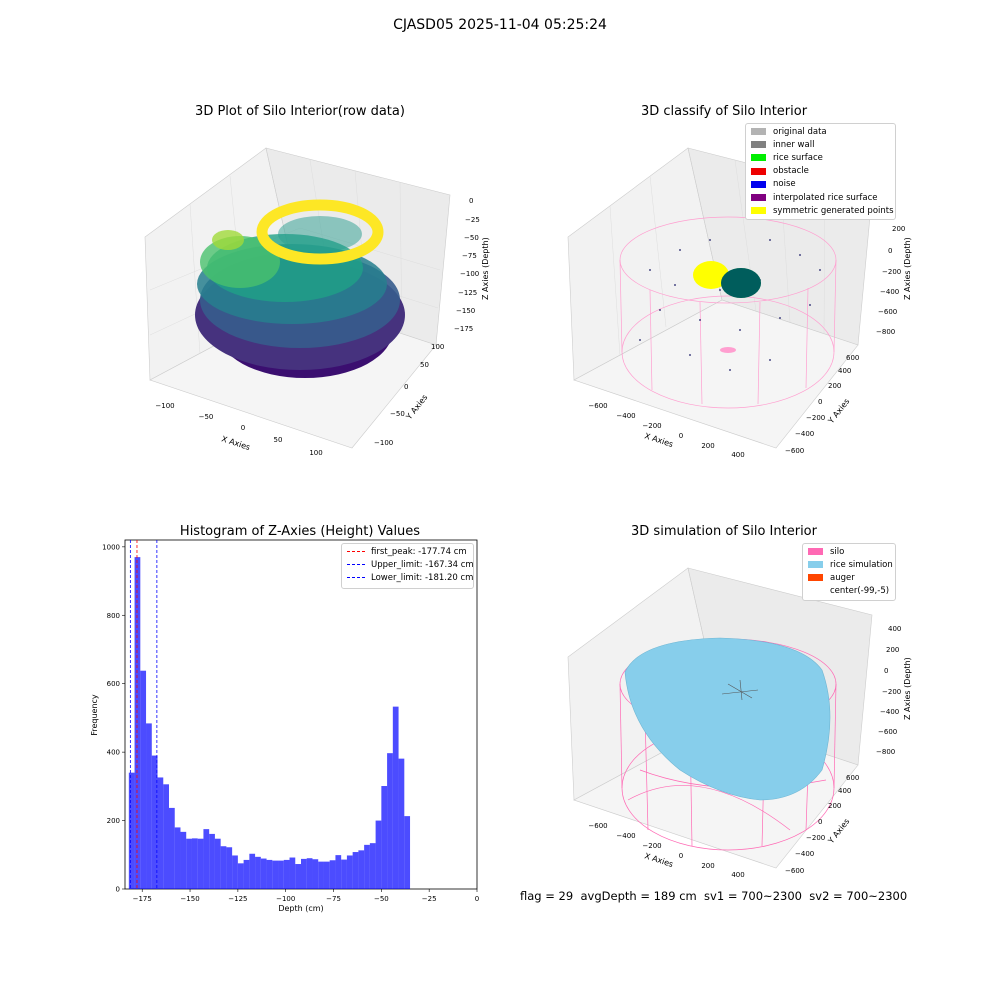  Describe the element at coordinates (815, 578) in the screenshot. I see `swatch-auger` at that location.